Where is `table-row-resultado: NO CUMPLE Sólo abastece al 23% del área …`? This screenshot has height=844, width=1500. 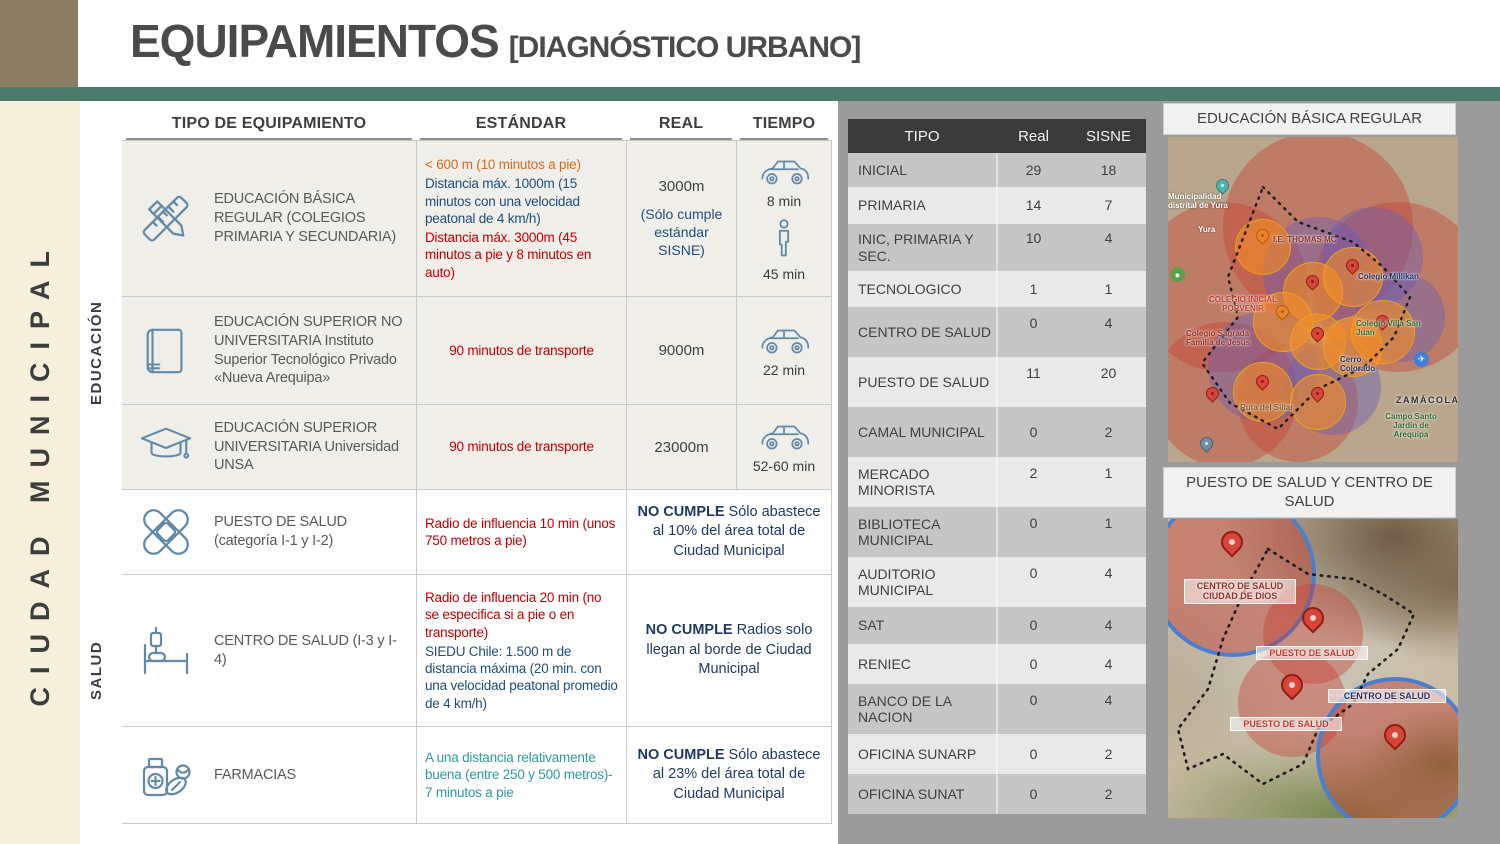 table-row-resultado: NO CUMPLE Sólo abastece al 23% del área … is located at coordinates (729, 775).